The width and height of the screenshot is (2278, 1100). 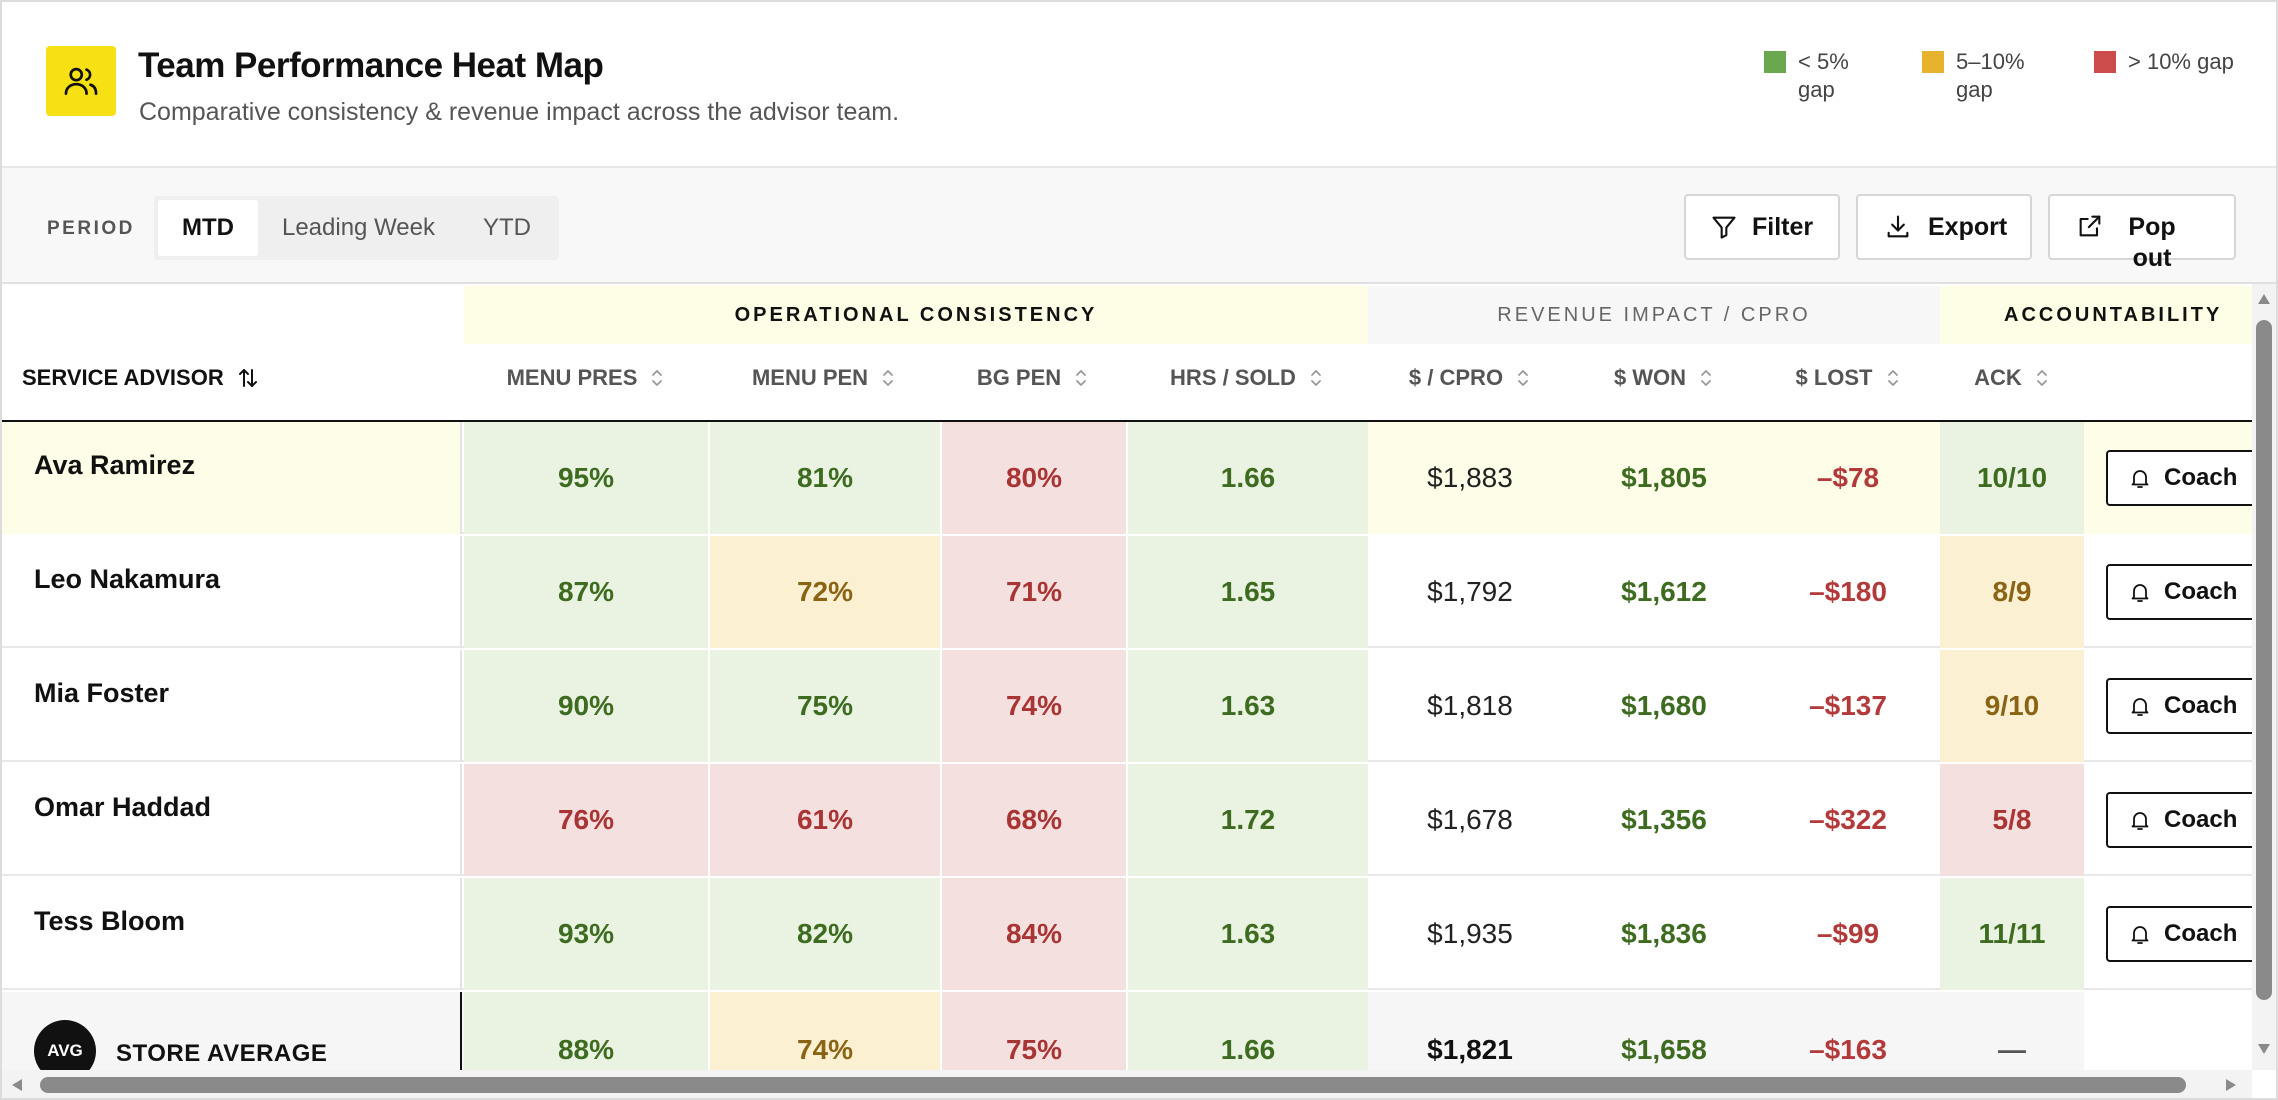 What do you see at coordinates (1724, 227) in the screenshot?
I see `filter-icon` at bounding box center [1724, 227].